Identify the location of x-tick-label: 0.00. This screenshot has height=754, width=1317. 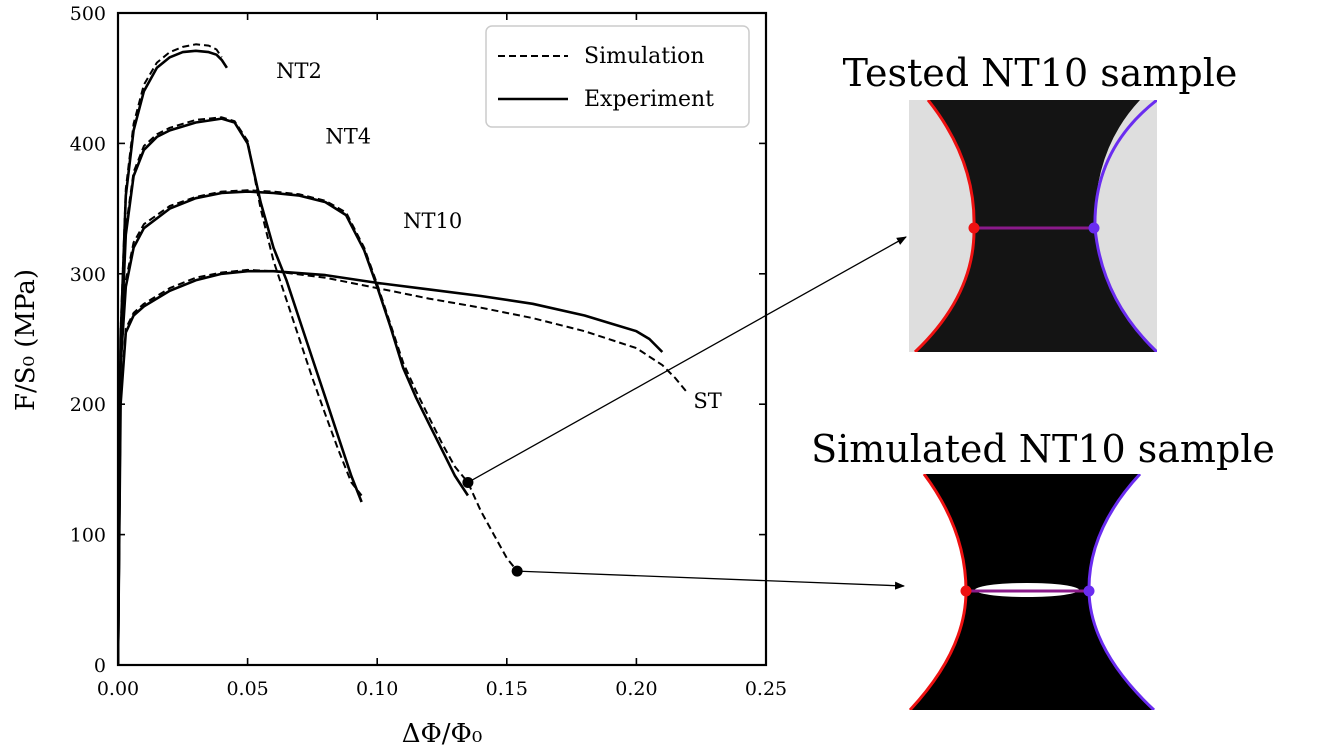
(118, 689).